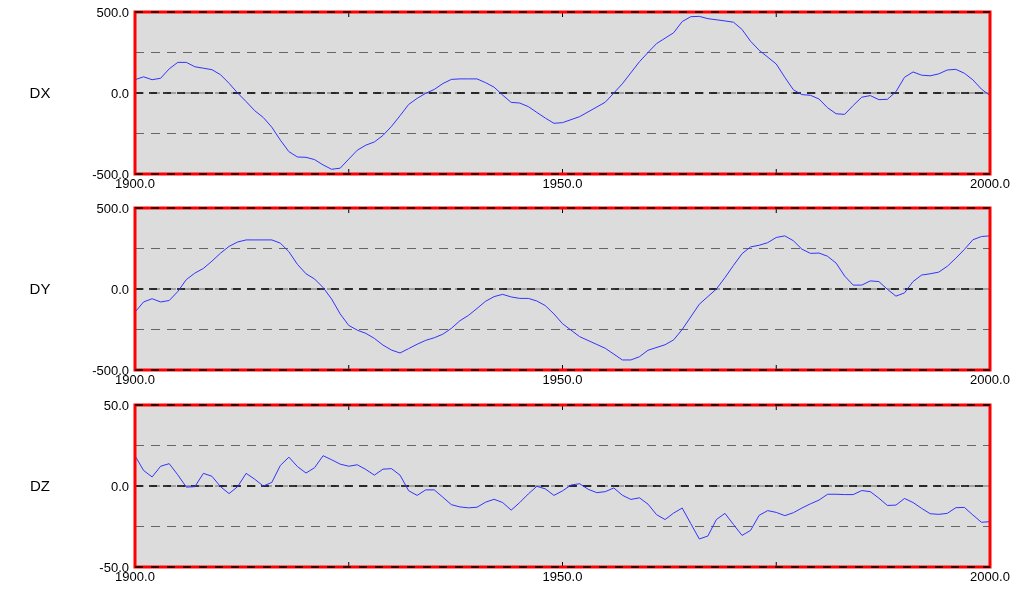 This screenshot has height=590, width=1018. What do you see at coordinates (40, 93) in the screenshot?
I see `y-axis-title: DX` at bounding box center [40, 93].